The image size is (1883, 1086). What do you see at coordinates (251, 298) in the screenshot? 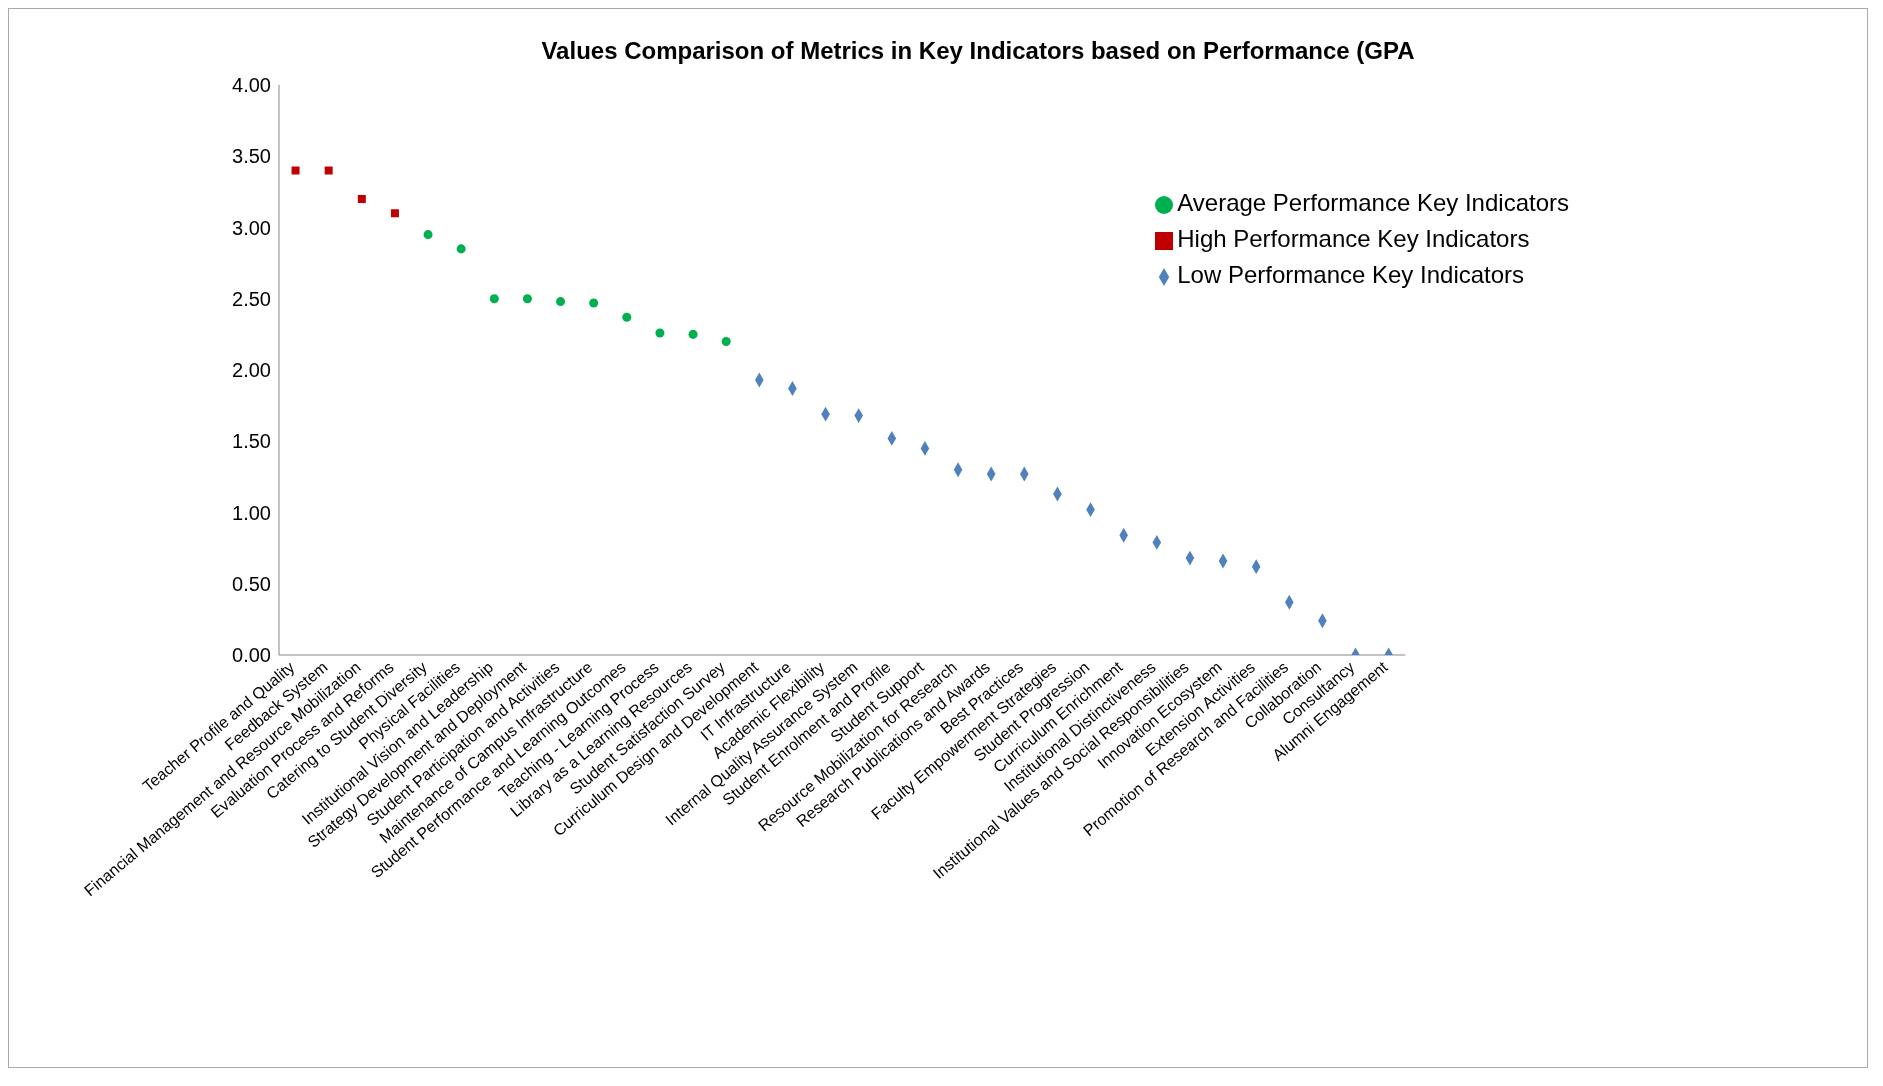
I see `y-tick-label: 2.50` at bounding box center [251, 298].